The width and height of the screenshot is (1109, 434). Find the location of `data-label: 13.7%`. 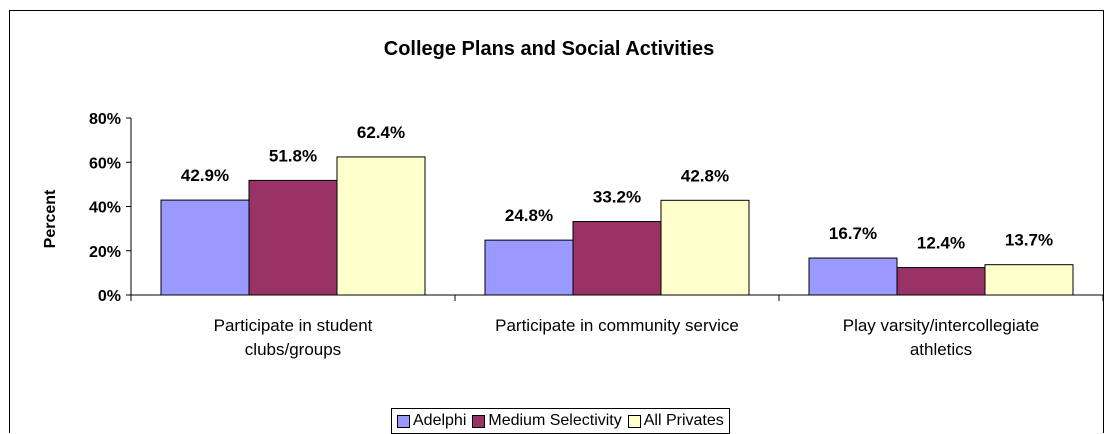

data-label: 13.7% is located at coordinates (1029, 240).